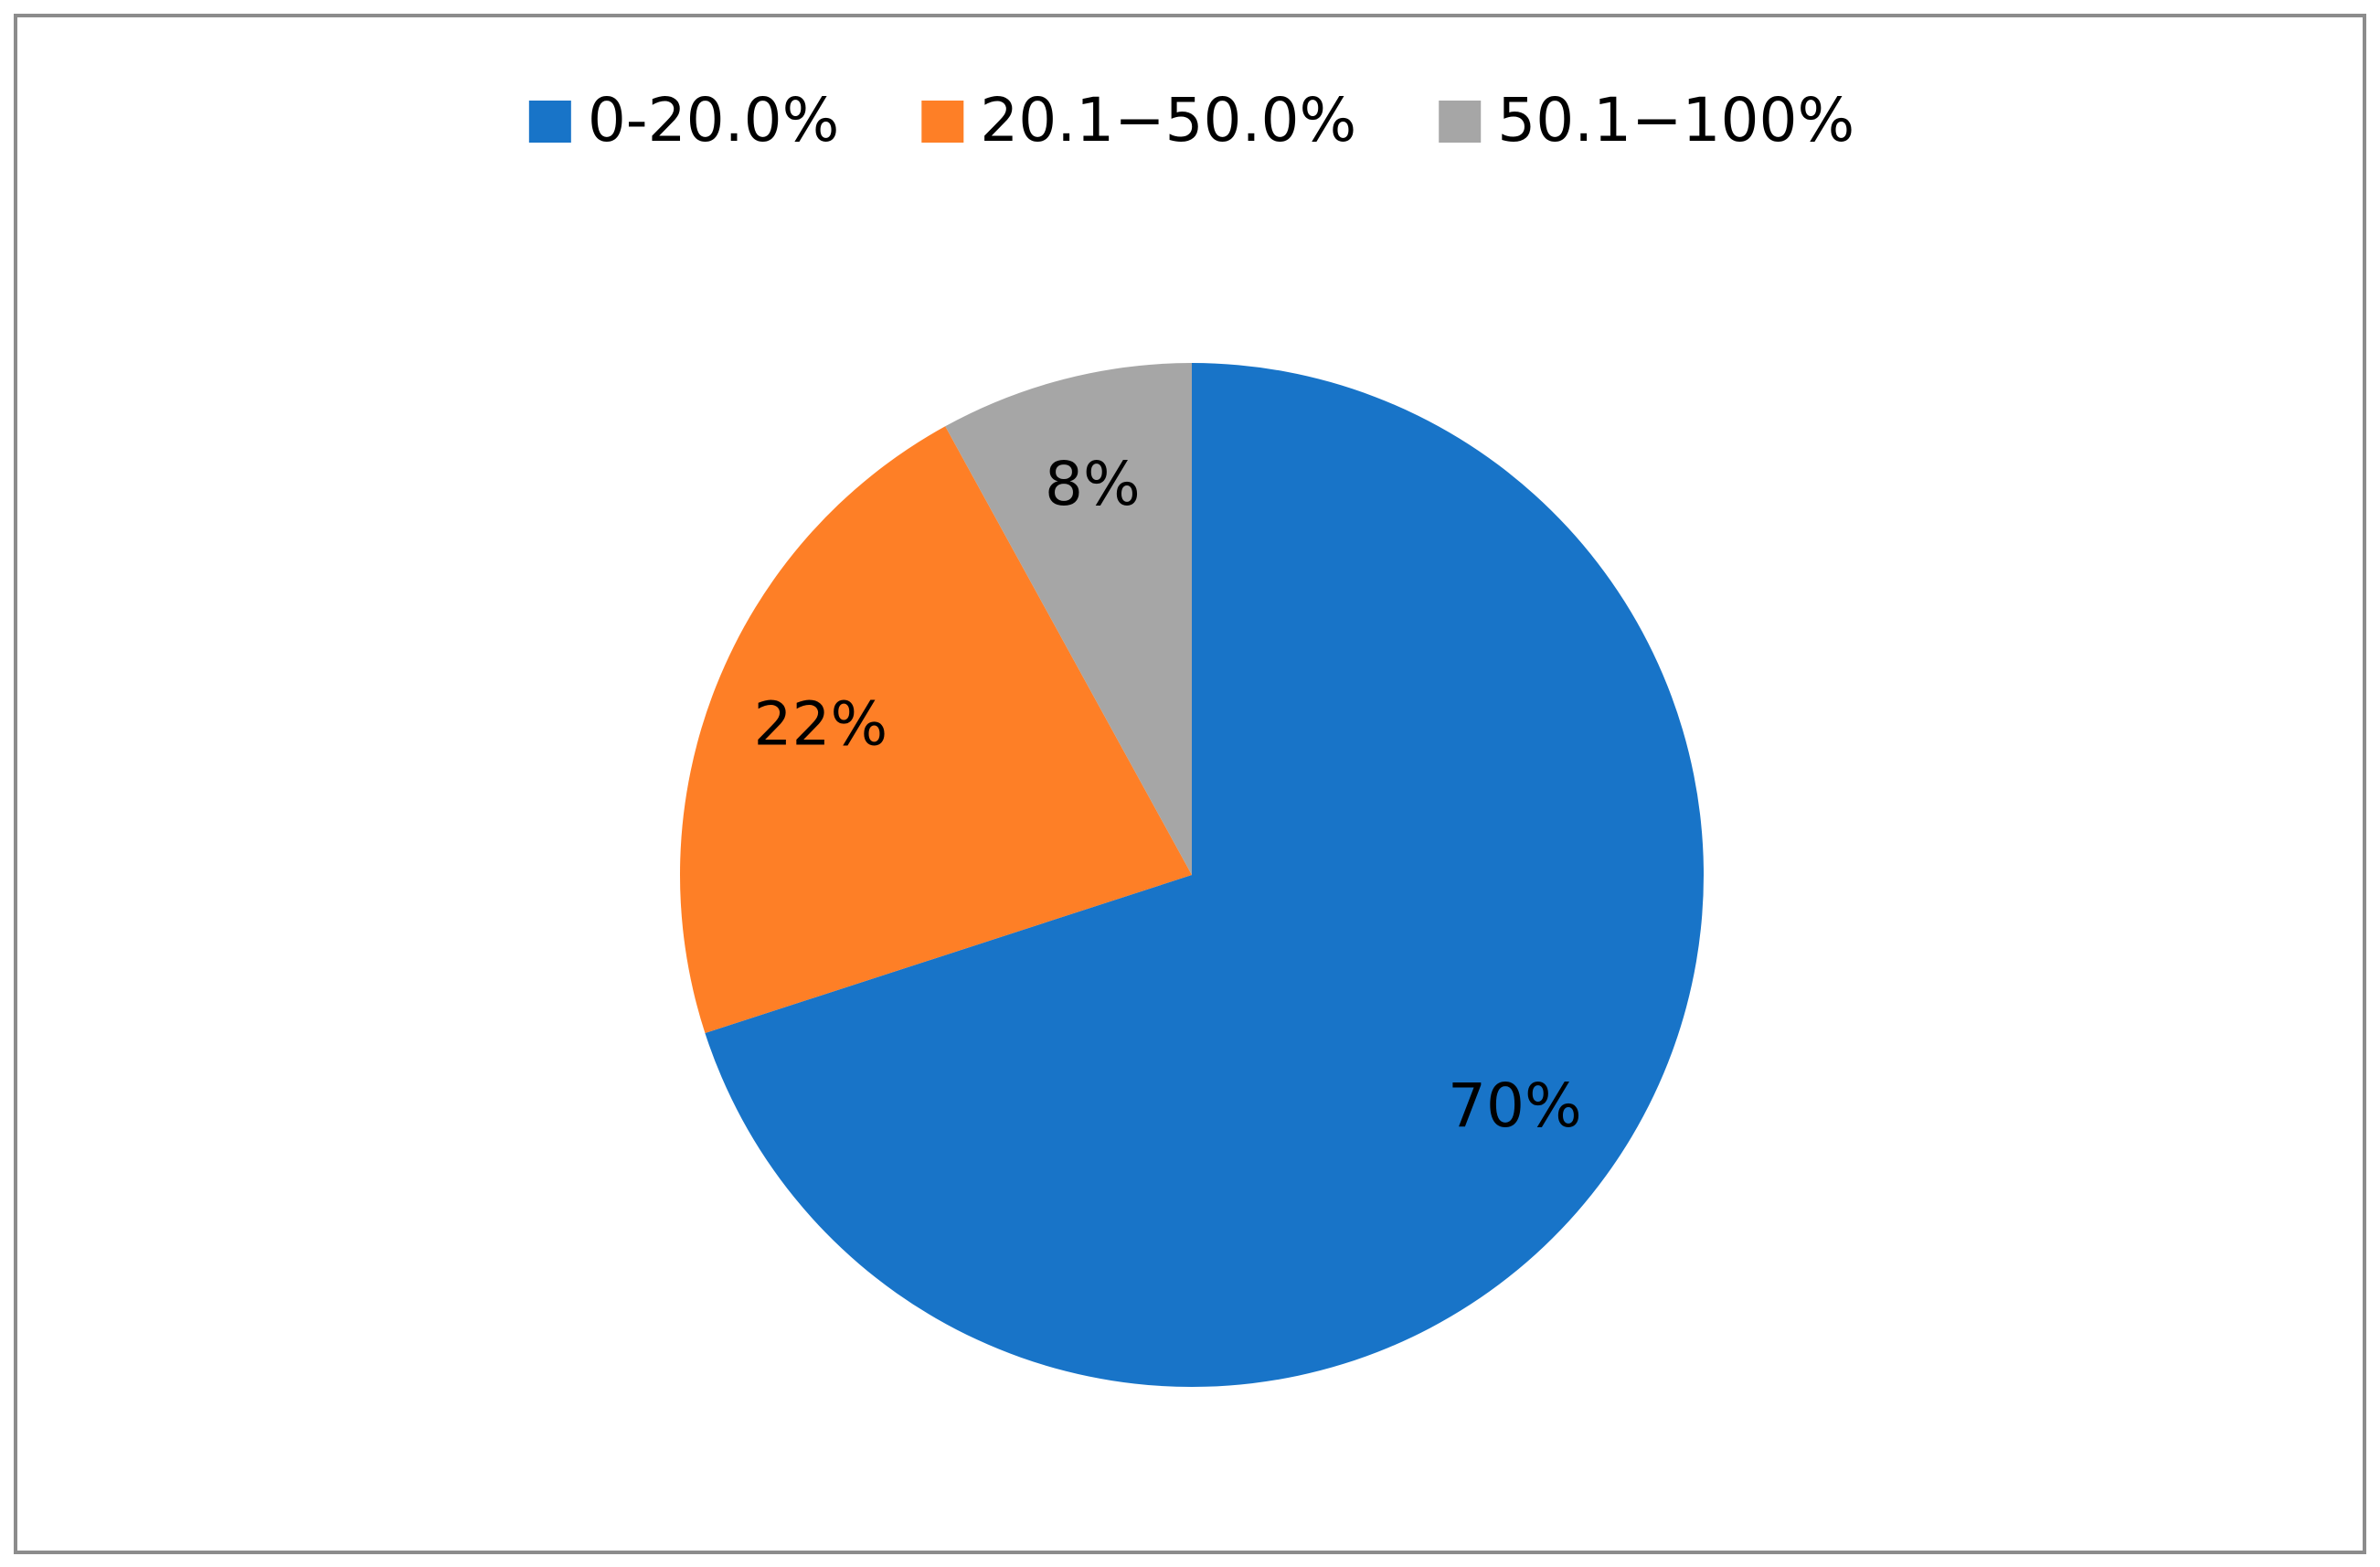 This screenshot has width=2380, height=1567. What do you see at coordinates (821, 723) in the screenshot?
I see `data-label: 22%` at bounding box center [821, 723].